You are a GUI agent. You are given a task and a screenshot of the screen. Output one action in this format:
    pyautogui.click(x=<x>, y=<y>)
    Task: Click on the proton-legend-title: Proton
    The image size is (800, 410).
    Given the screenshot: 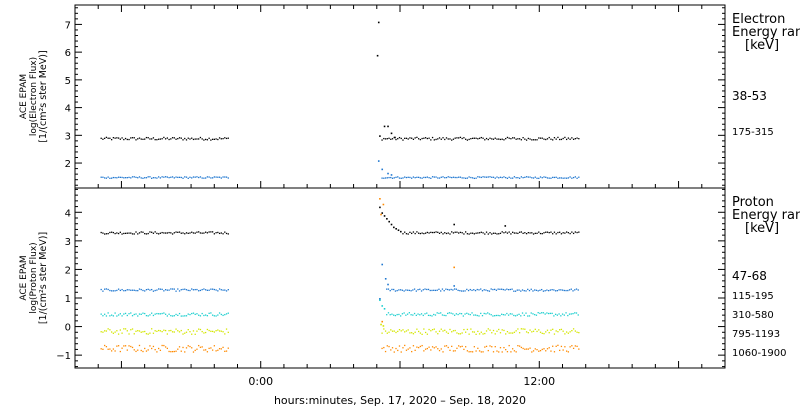 What is the action you would take?
    pyautogui.click(x=753, y=202)
    